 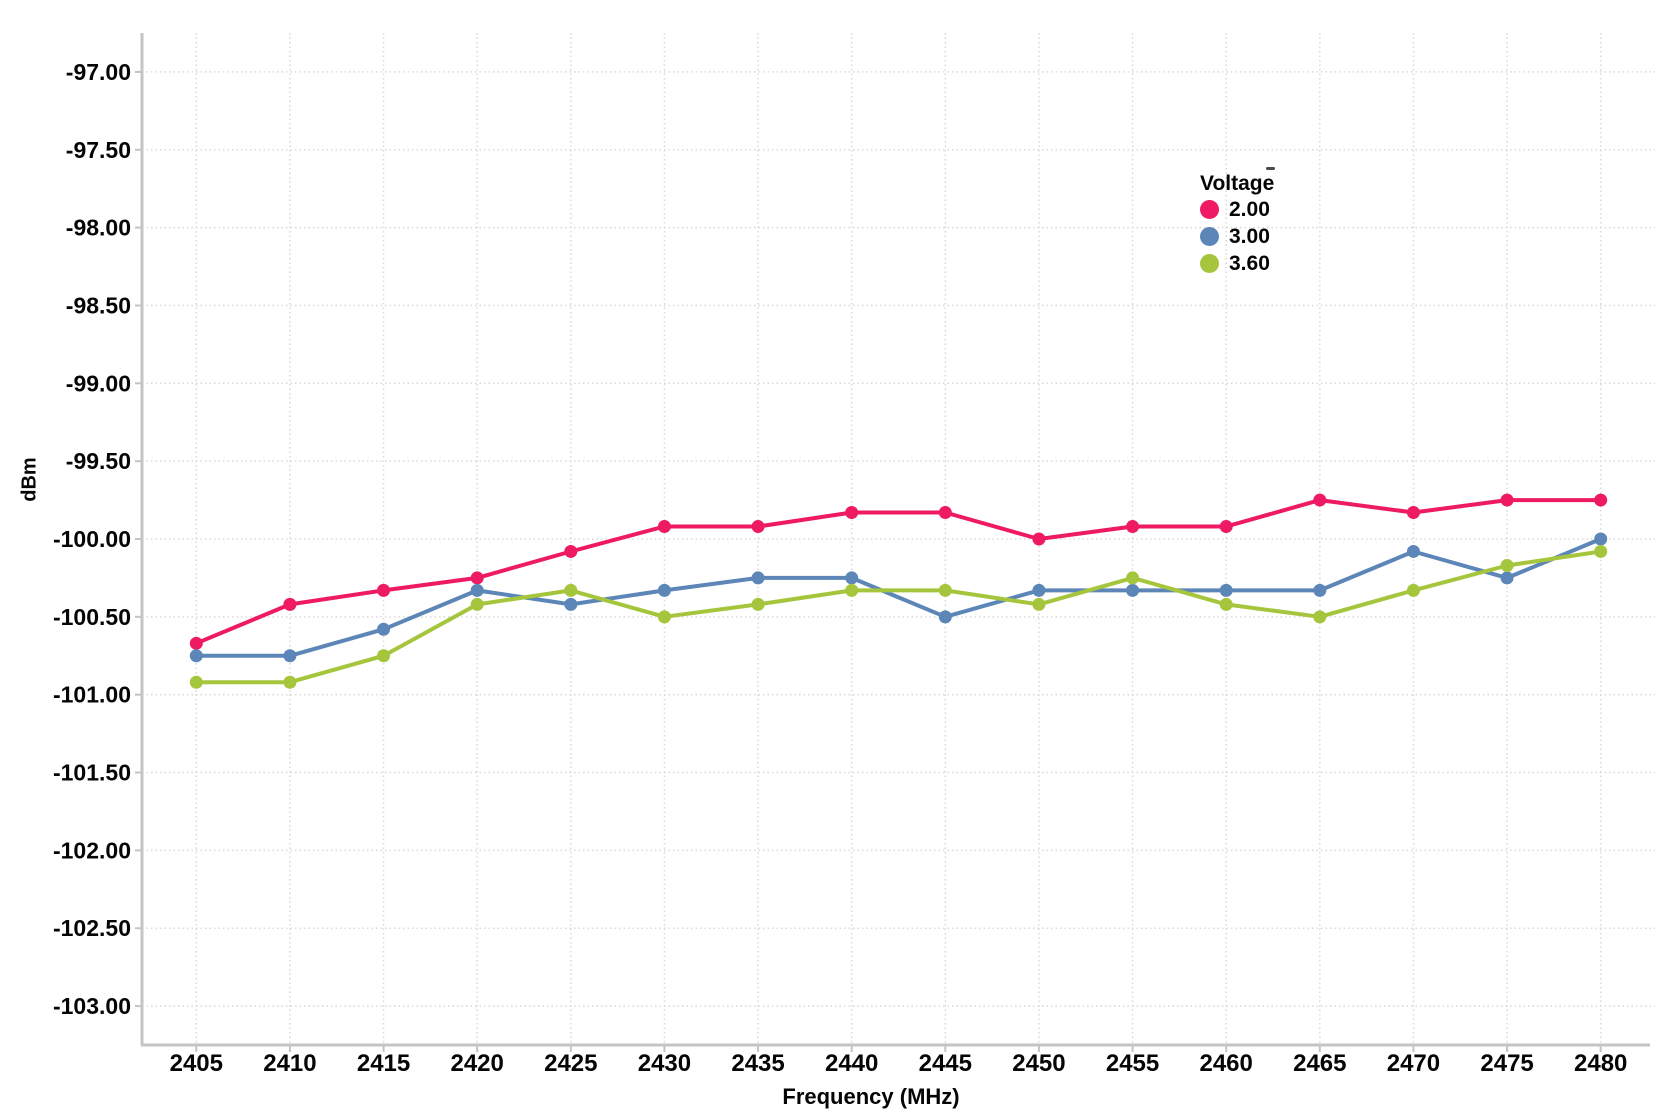 I want to click on y-tick-label: -97.50, so click(x=98, y=150).